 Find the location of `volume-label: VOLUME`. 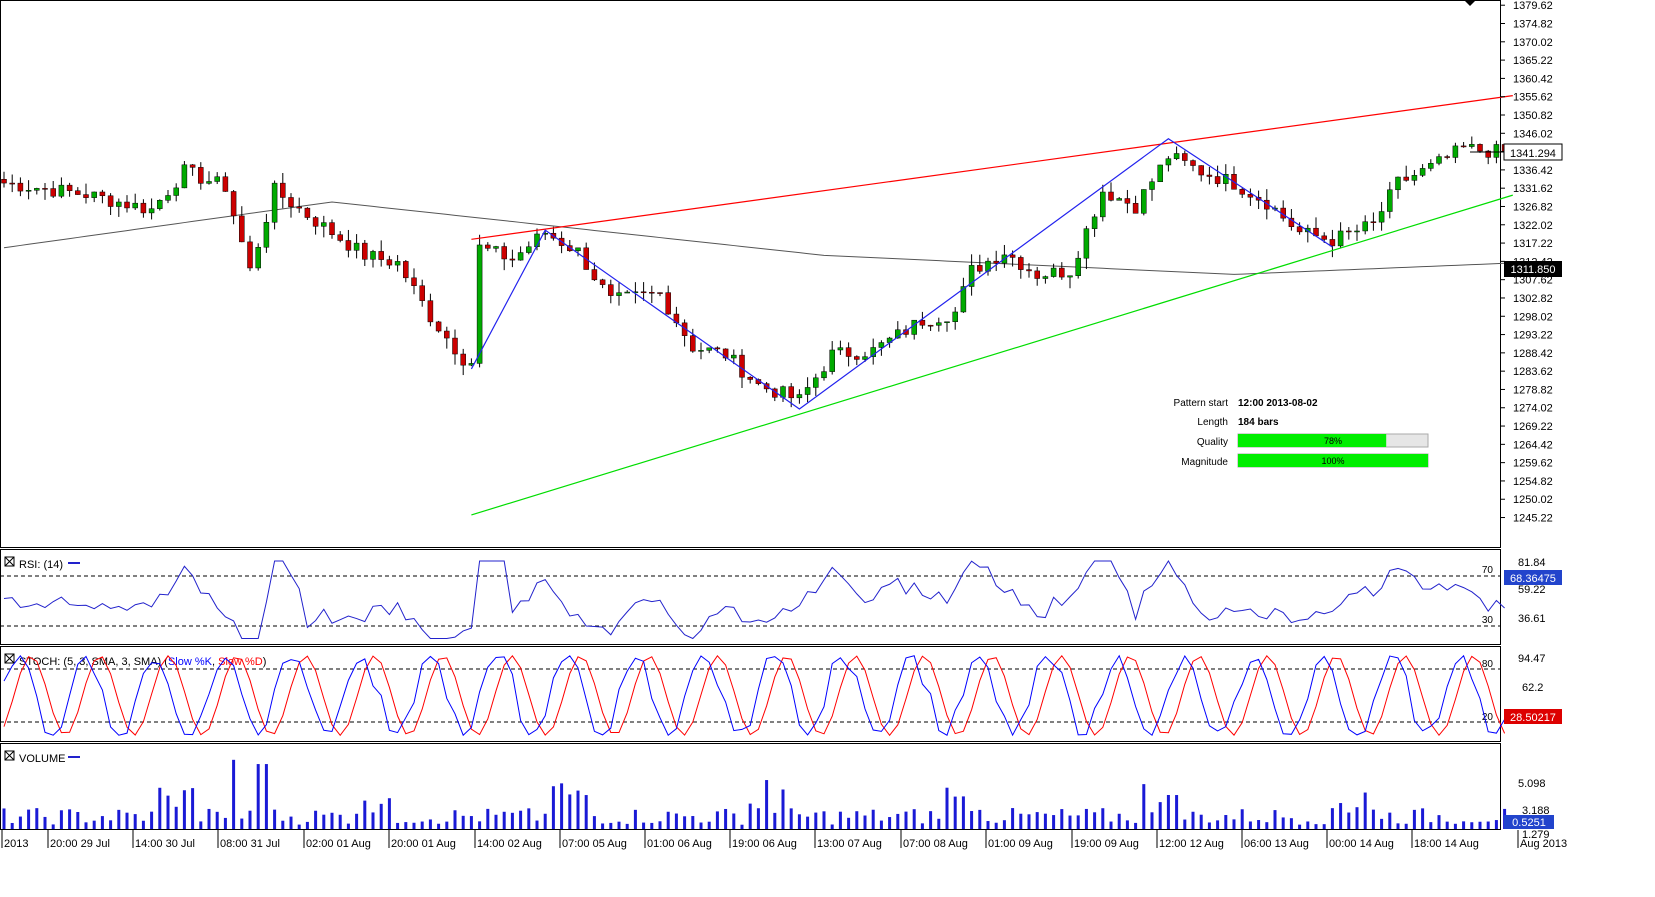

volume-label: VOLUME is located at coordinates (42, 759).